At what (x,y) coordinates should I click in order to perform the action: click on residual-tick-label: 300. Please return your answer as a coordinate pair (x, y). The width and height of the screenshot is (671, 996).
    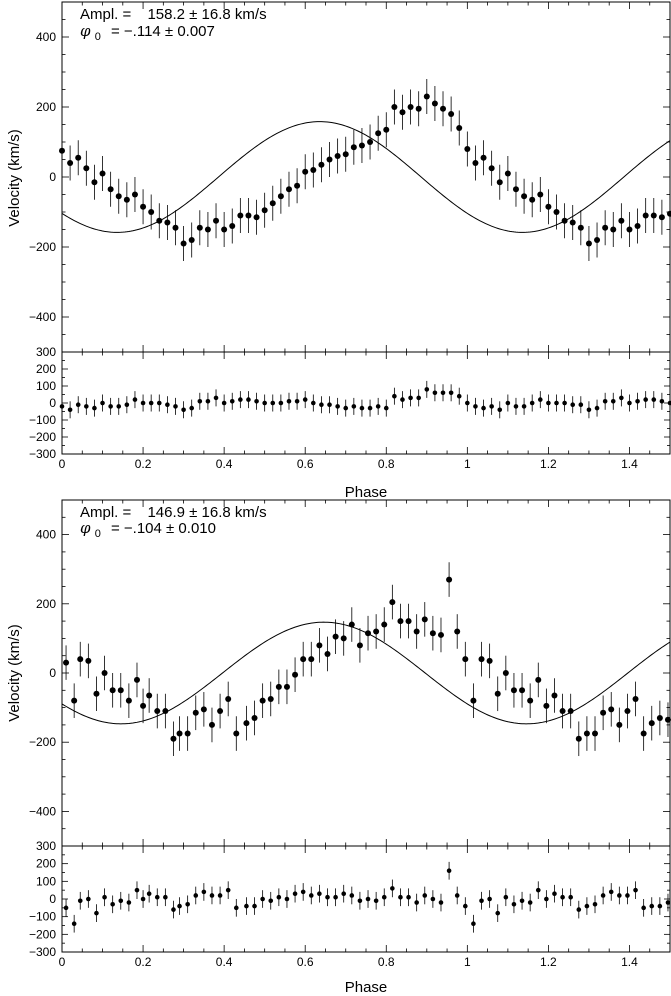
    Looking at the image, I should click on (46, 352).